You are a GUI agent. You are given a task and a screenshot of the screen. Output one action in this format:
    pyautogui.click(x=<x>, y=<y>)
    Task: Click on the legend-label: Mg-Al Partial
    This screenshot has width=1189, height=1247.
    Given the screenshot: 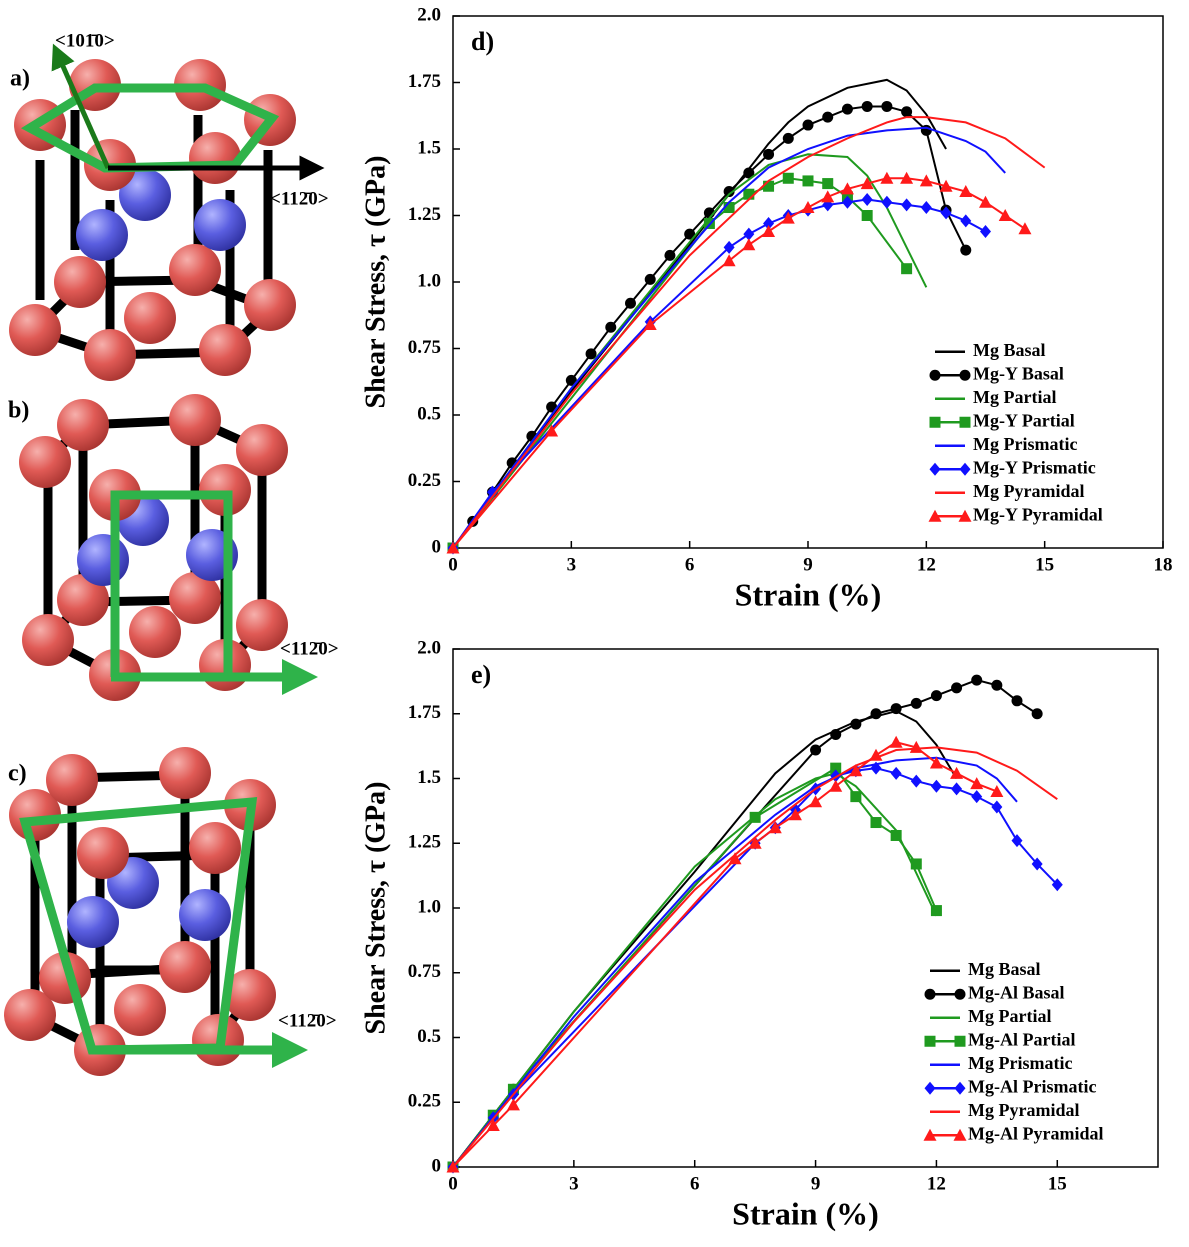 What is the action you would take?
    pyautogui.click(x=1021, y=1039)
    